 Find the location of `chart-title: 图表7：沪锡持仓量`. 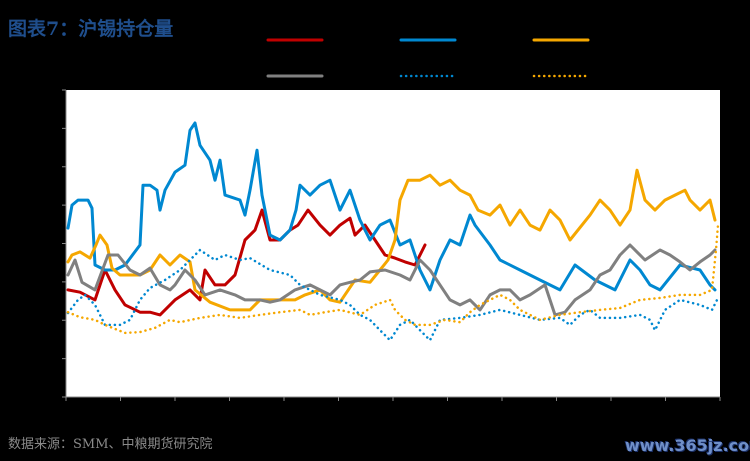

chart-title: 图表7：沪锡持仓量 is located at coordinates (91, 29).